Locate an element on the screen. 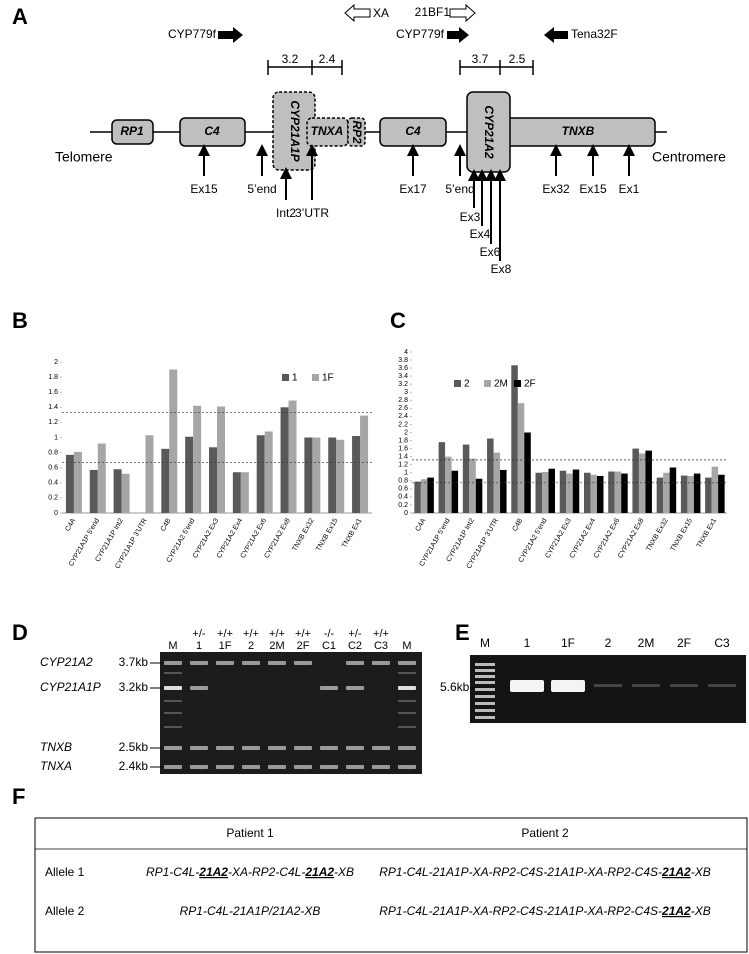 Image resolution: width=749 pixels, height=954 pixels. x-tick-label: C4B is located at coordinates (517, 525).